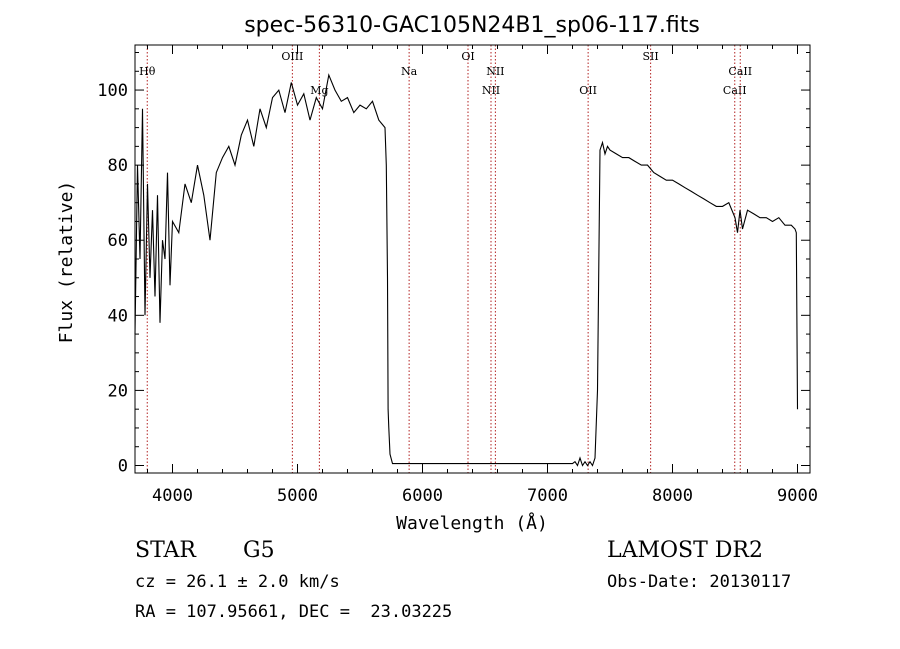  Describe the element at coordinates (112, 91) in the screenshot. I see `y-tick-label-5: 100` at that location.